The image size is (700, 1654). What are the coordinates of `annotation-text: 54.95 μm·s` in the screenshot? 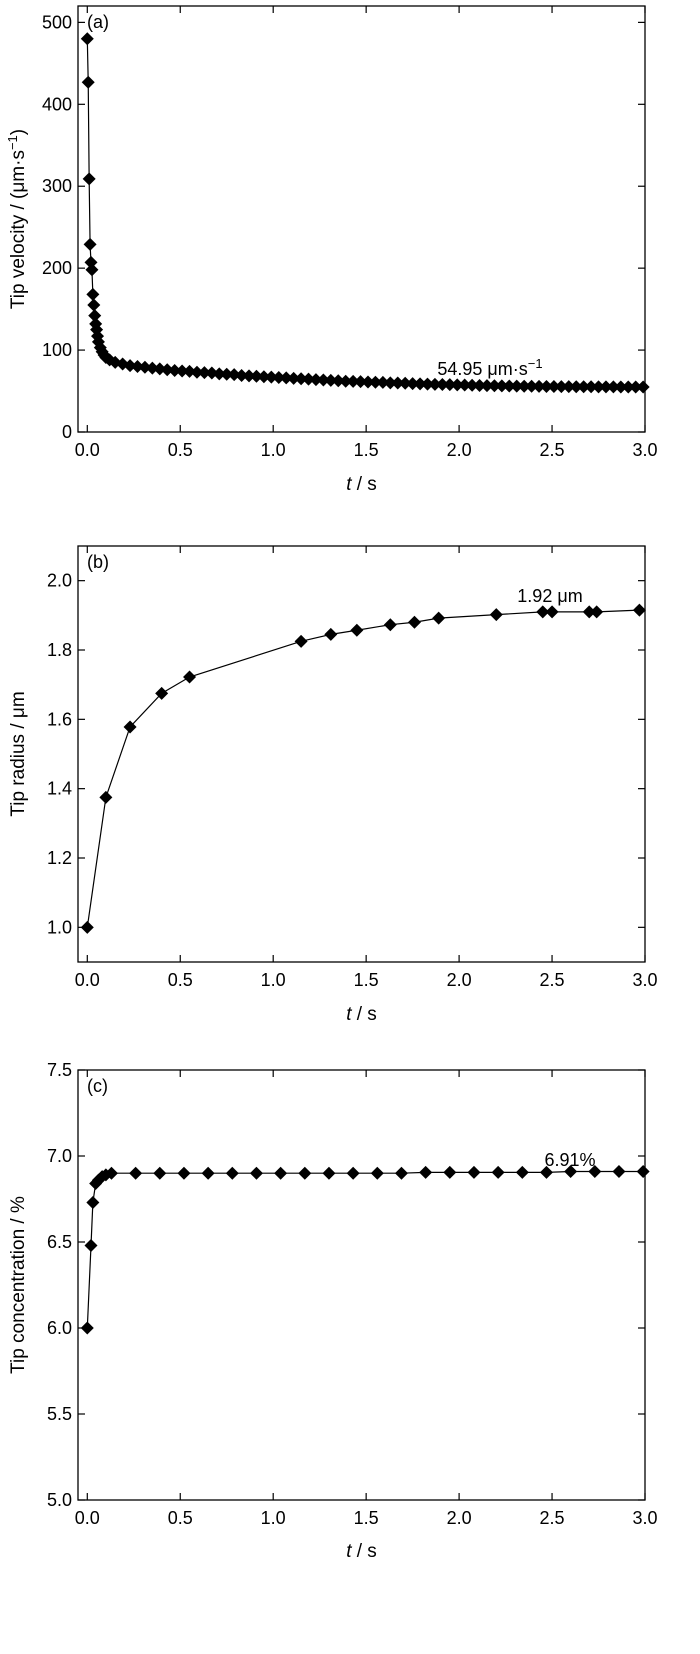 It's located at (482, 369).